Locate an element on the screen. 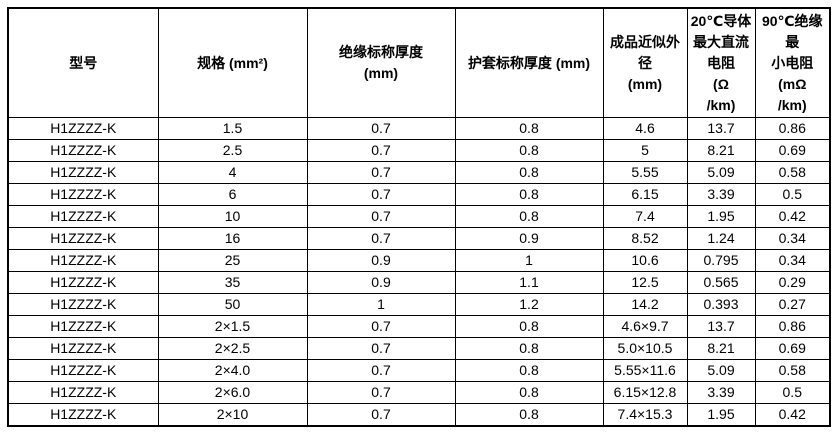 Image resolution: width=835 pixels, height=437 pixels. cell: 2×2.5 is located at coordinates (232, 348).